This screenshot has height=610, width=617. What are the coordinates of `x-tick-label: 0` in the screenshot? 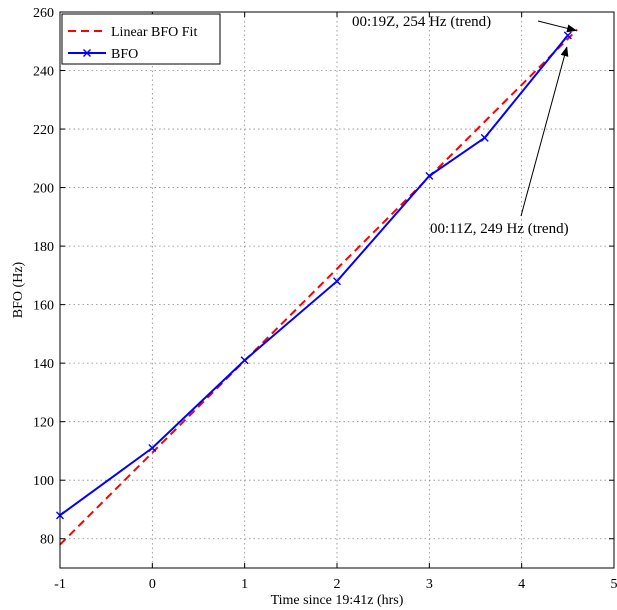 It's located at (152, 584).